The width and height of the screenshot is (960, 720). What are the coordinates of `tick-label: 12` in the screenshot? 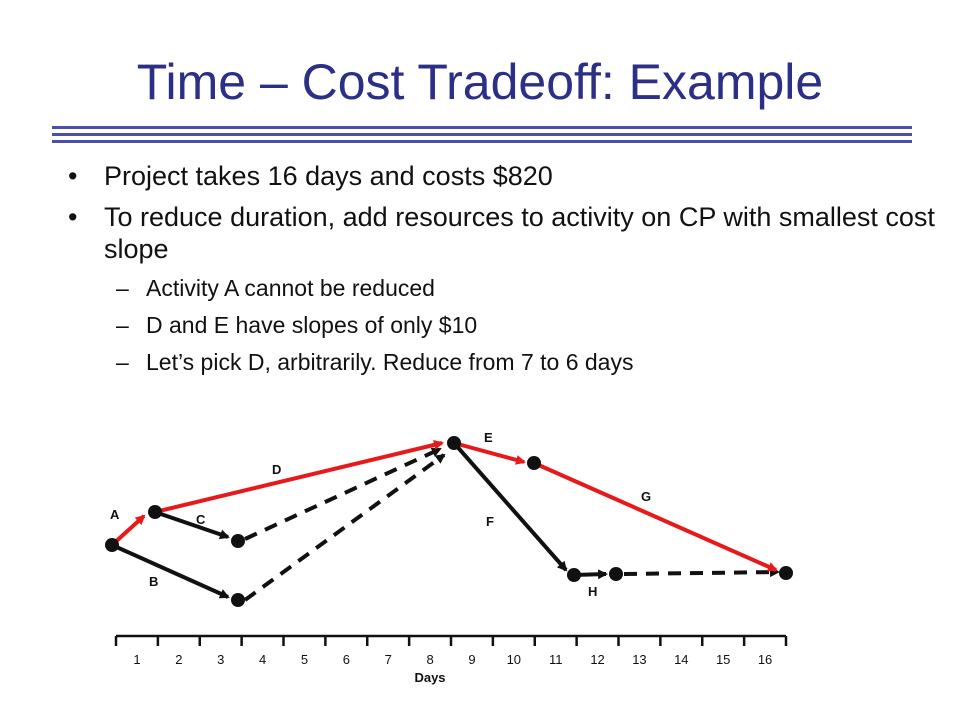 It's located at (597, 659).